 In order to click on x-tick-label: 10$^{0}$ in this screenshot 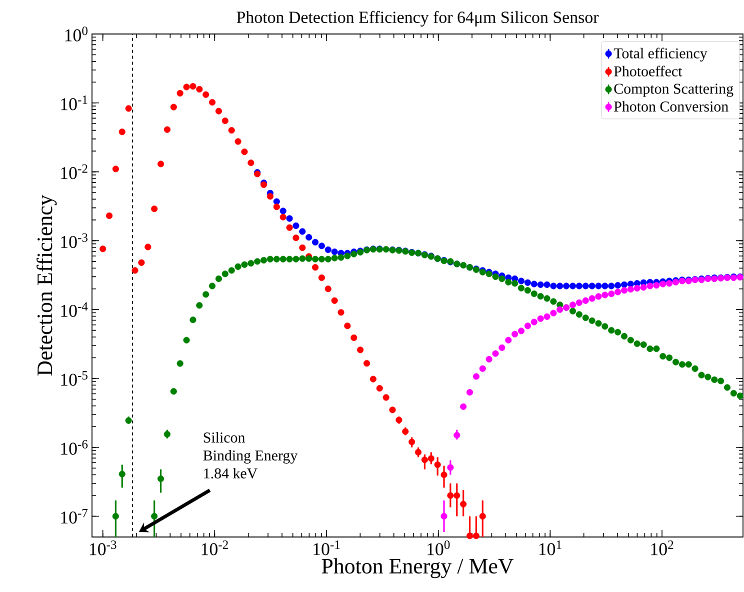, I will do `click(439, 548)`.